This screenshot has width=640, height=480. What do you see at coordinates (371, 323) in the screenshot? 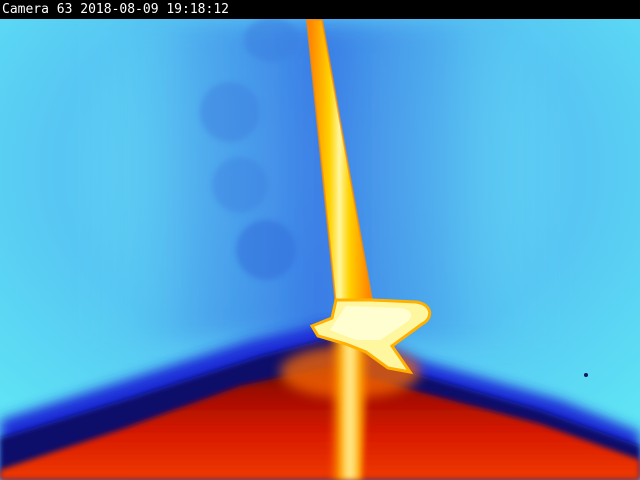
I see `hot-star-core` at bounding box center [371, 323].